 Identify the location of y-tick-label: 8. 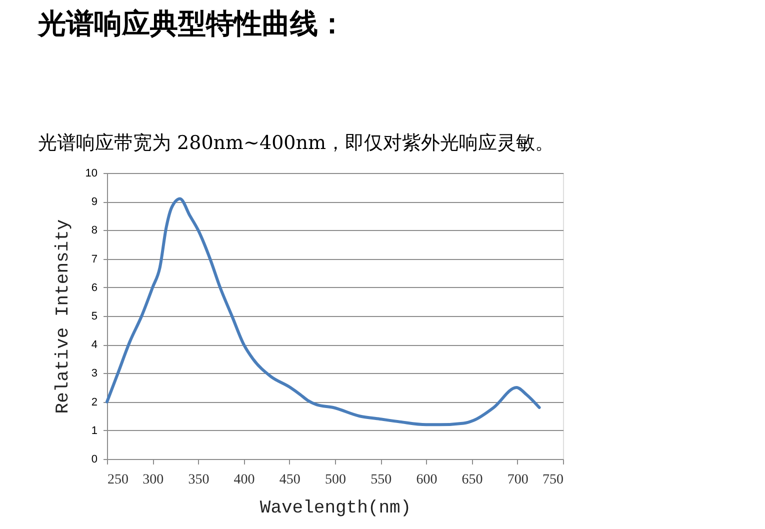
(94, 230).